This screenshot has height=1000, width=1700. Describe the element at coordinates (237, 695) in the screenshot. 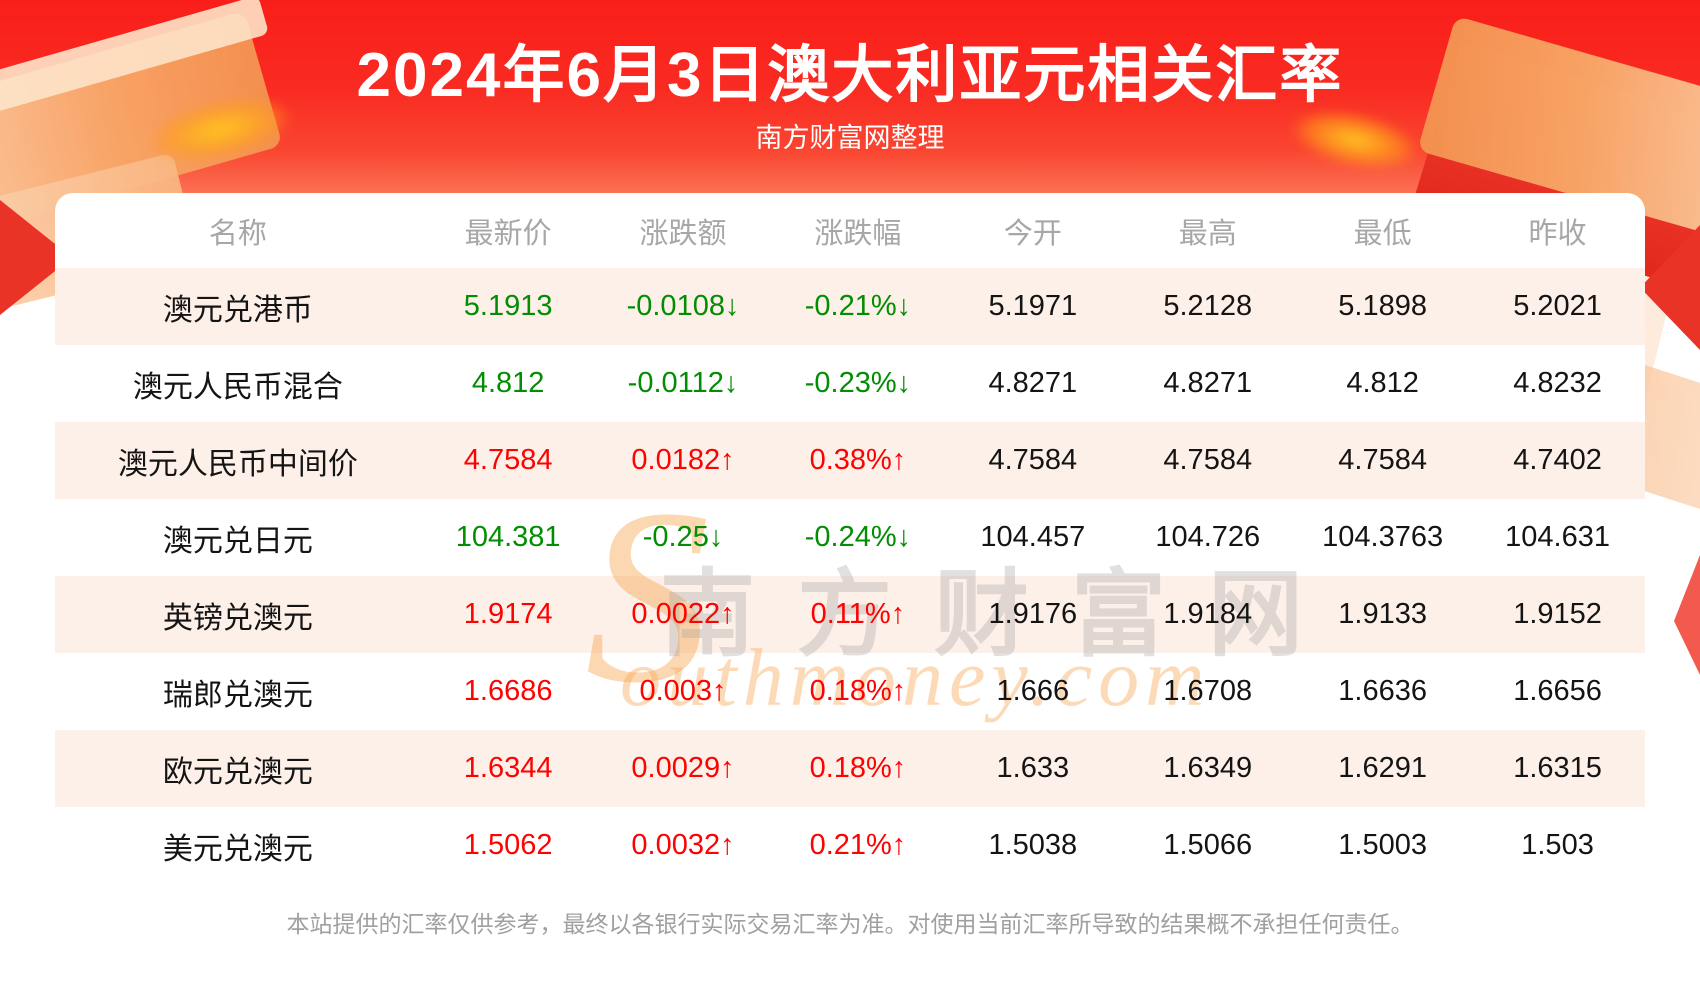

I see `cell-name: 瑞郎兑澳元` at that location.